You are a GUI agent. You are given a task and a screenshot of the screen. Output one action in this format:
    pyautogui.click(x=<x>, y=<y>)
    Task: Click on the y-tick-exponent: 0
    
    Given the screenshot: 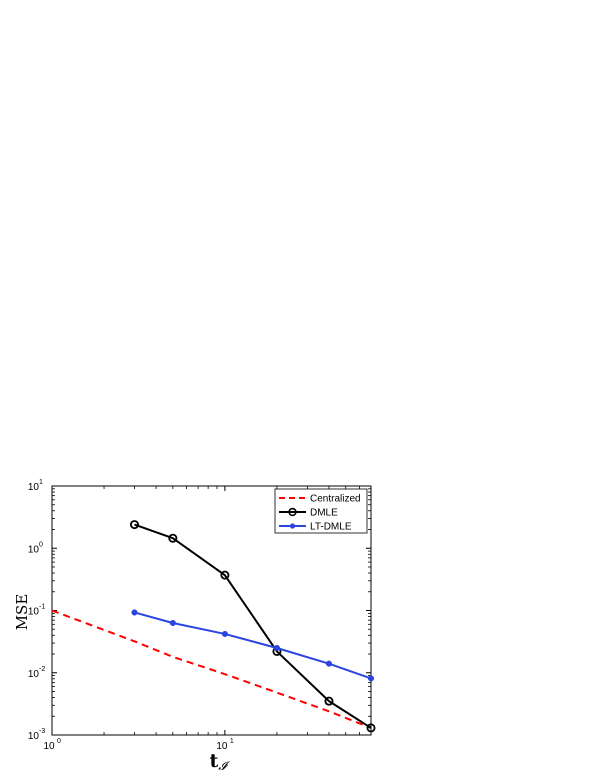 What is the action you would take?
    pyautogui.click(x=41, y=544)
    